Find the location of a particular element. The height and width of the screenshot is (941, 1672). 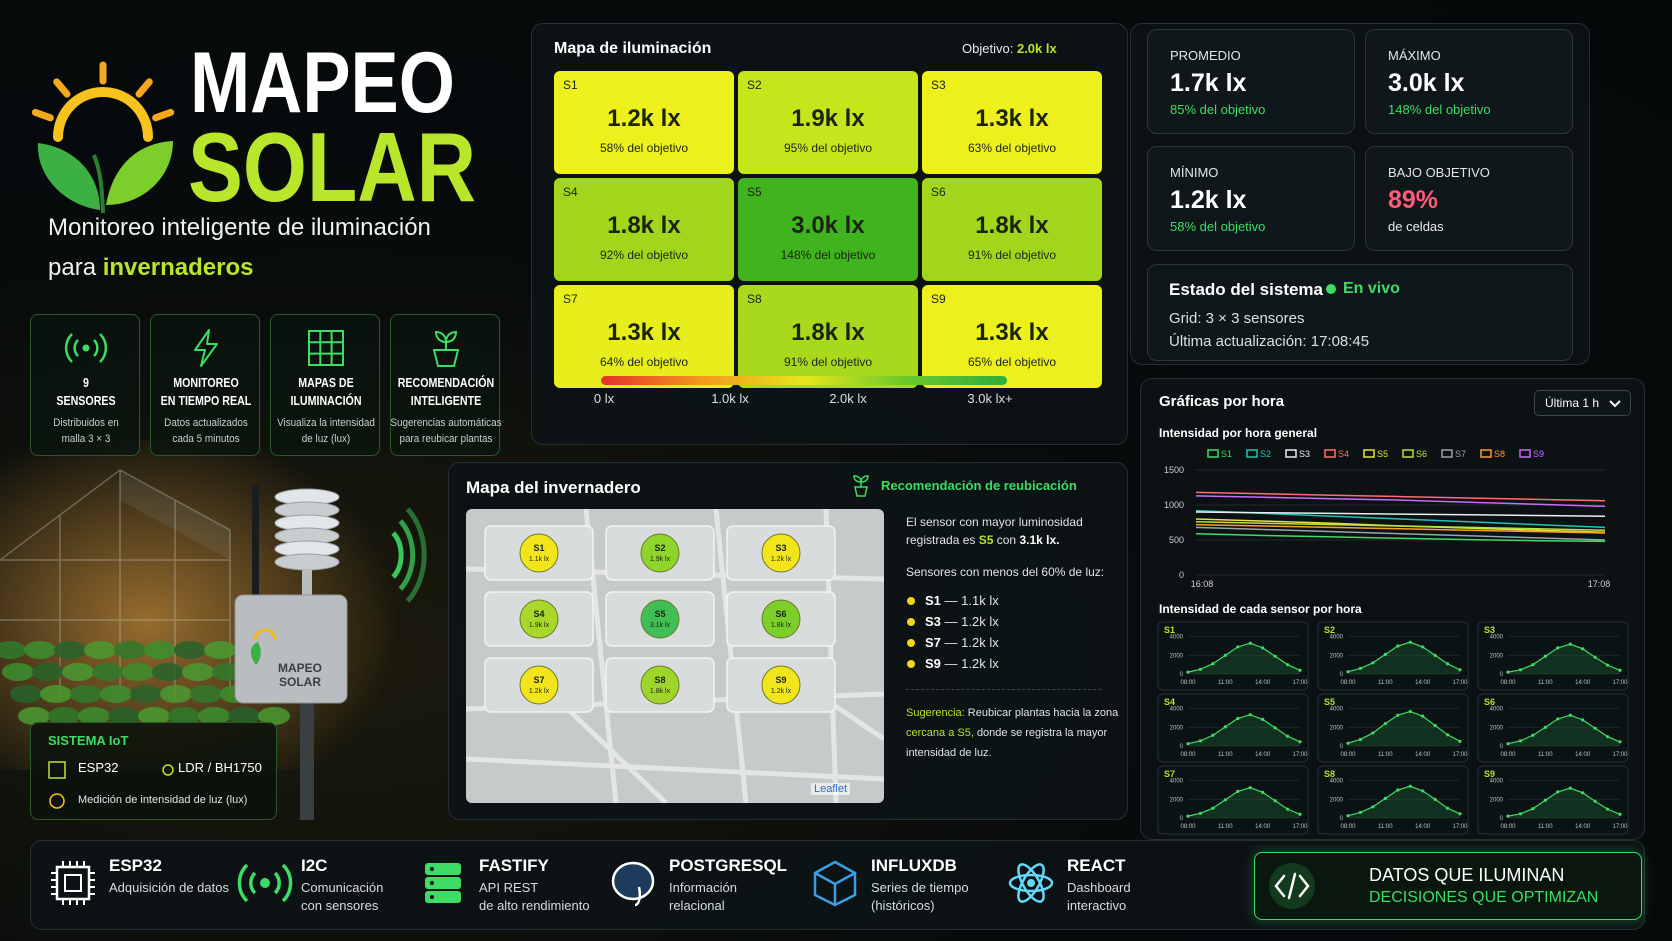

orbit is located at coordinates (1031, 883).